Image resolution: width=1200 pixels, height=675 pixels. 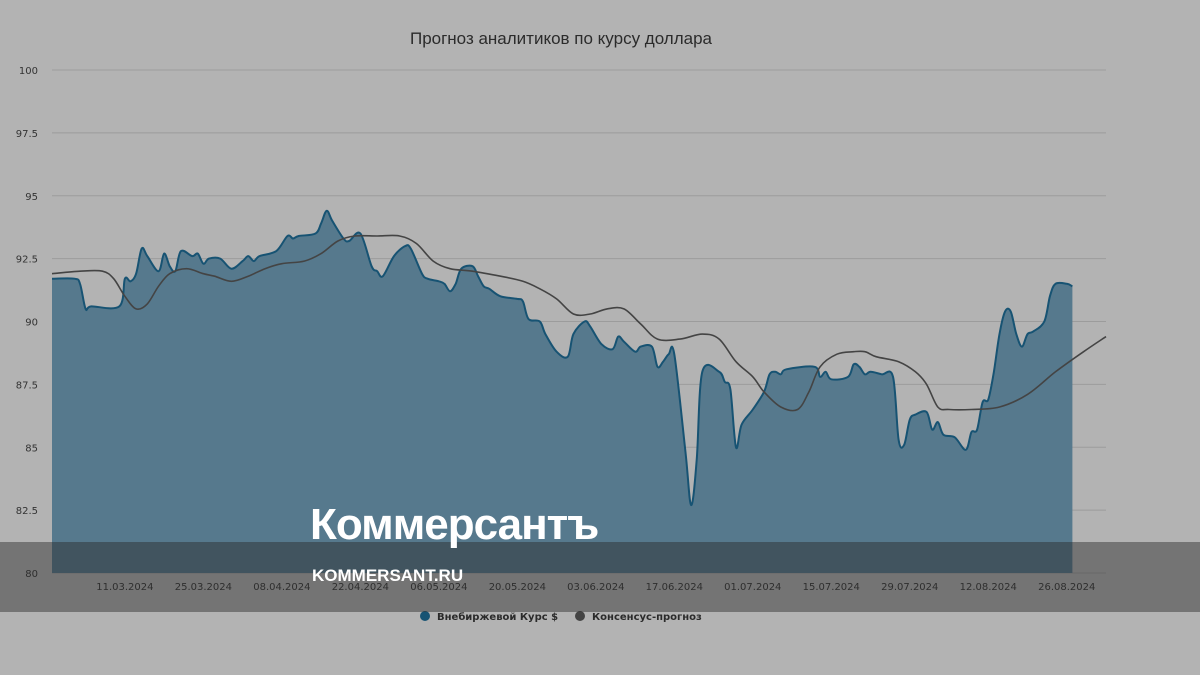 What do you see at coordinates (600, 577) in the screenshot?
I see `watermark-banner` at bounding box center [600, 577].